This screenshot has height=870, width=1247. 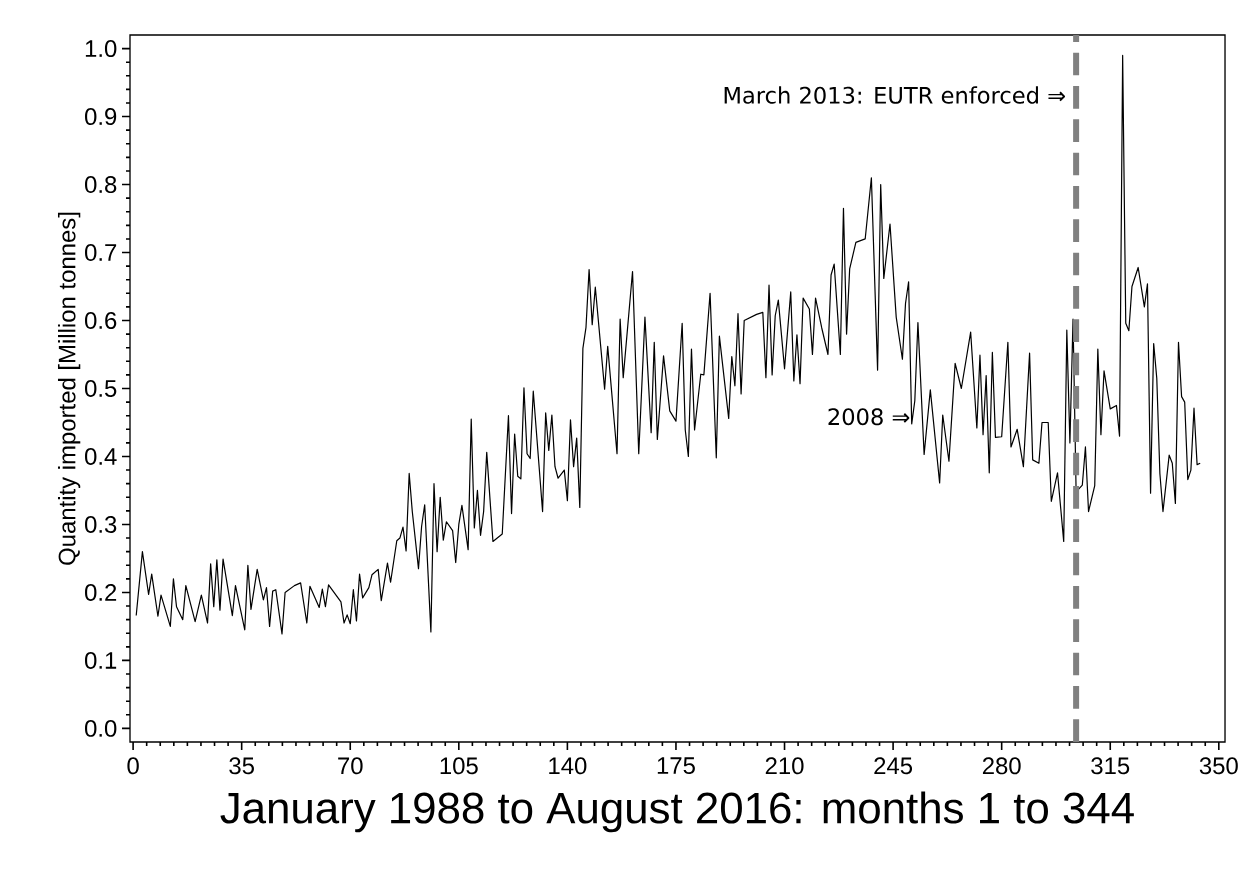 I want to click on x-axis-title: January 1988 to August 2016: months 1 to 344, so click(x=677, y=812).